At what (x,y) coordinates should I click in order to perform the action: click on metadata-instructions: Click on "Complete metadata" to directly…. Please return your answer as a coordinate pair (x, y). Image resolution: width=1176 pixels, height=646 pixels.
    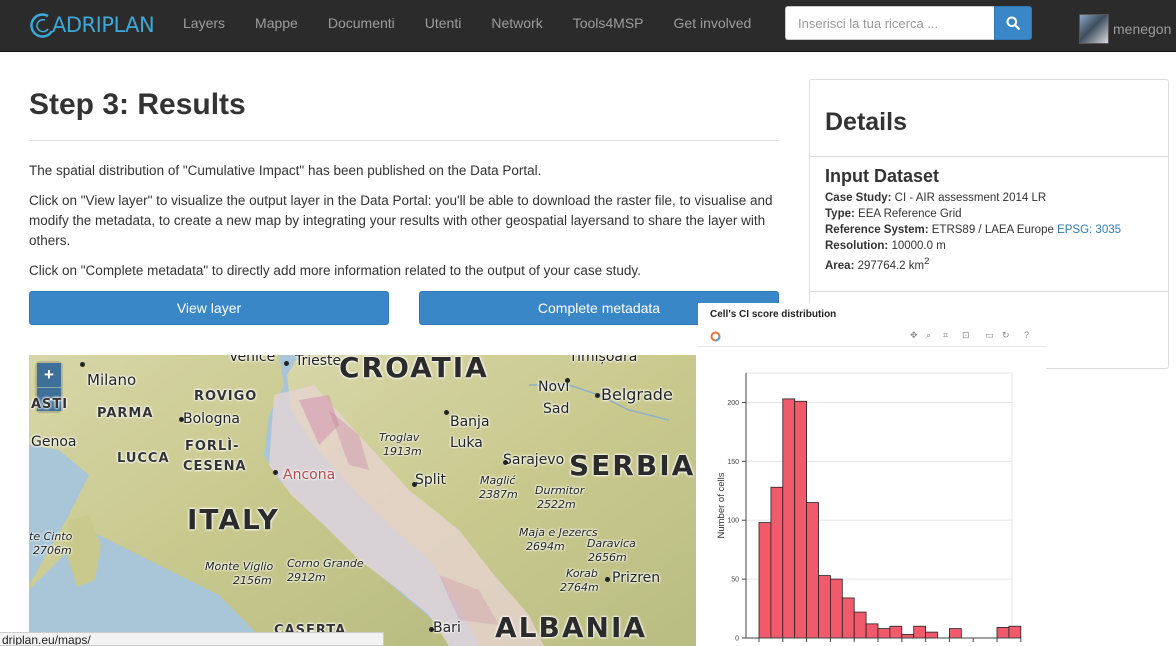
    Looking at the image, I should click on (335, 270).